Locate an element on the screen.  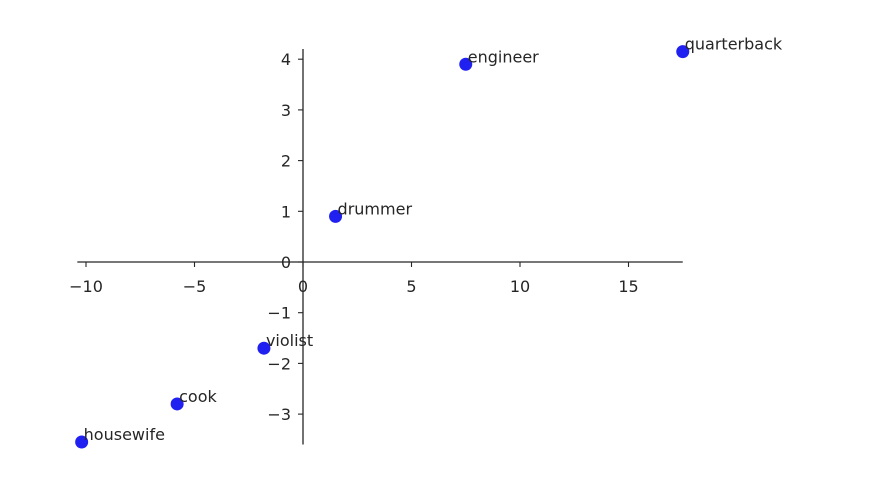
data-point-label: drummer is located at coordinates (375, 208).